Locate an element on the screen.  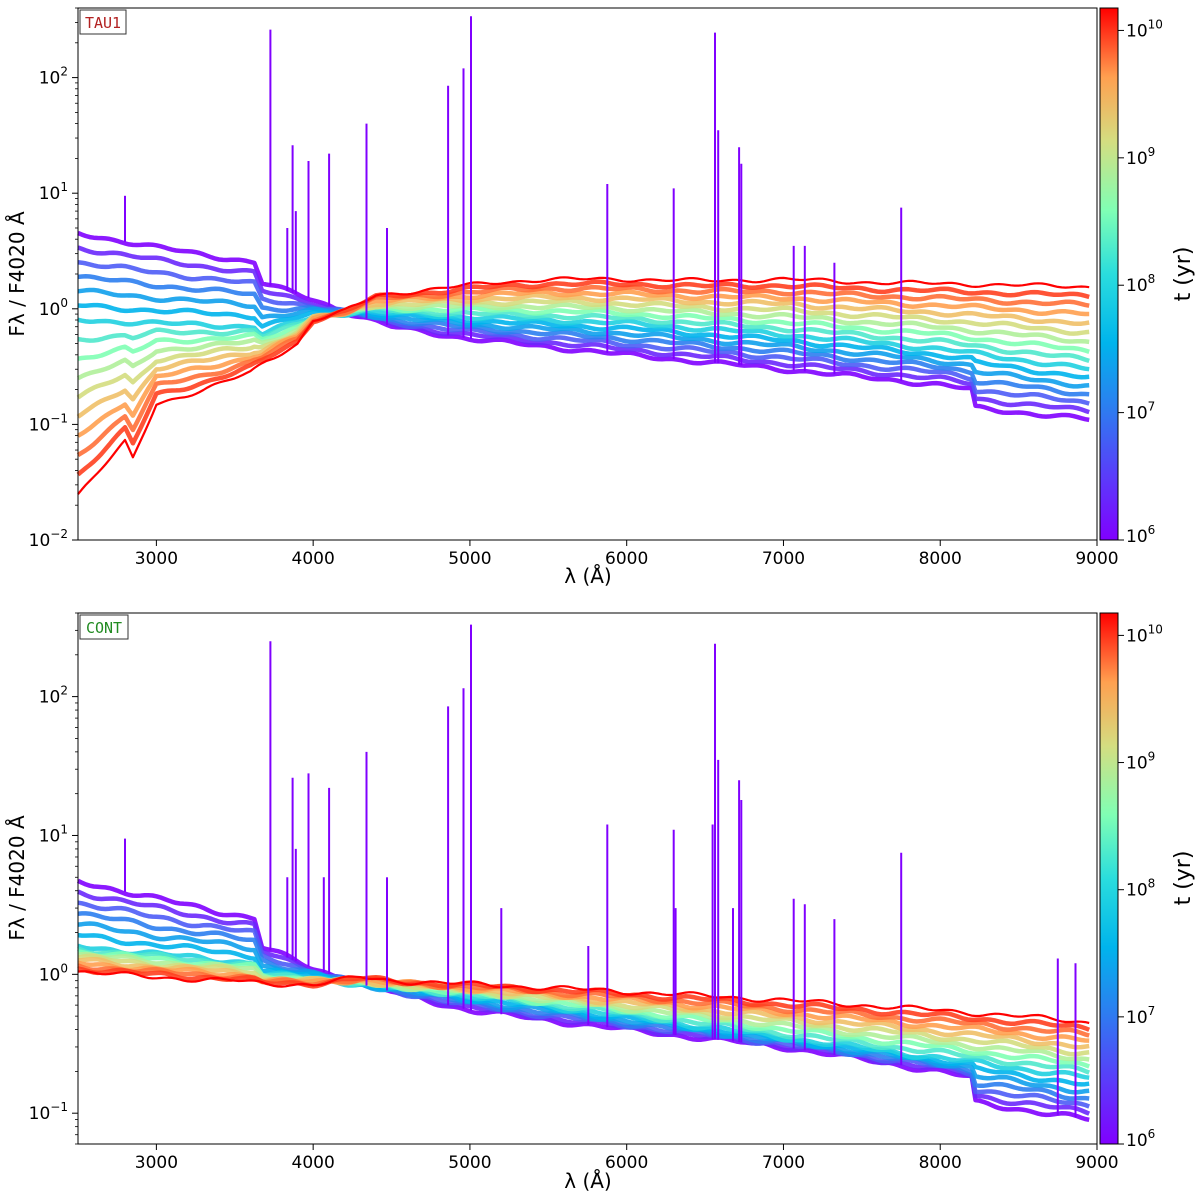
panel-label-box: TAU1 is located at coordinates (103, 22).